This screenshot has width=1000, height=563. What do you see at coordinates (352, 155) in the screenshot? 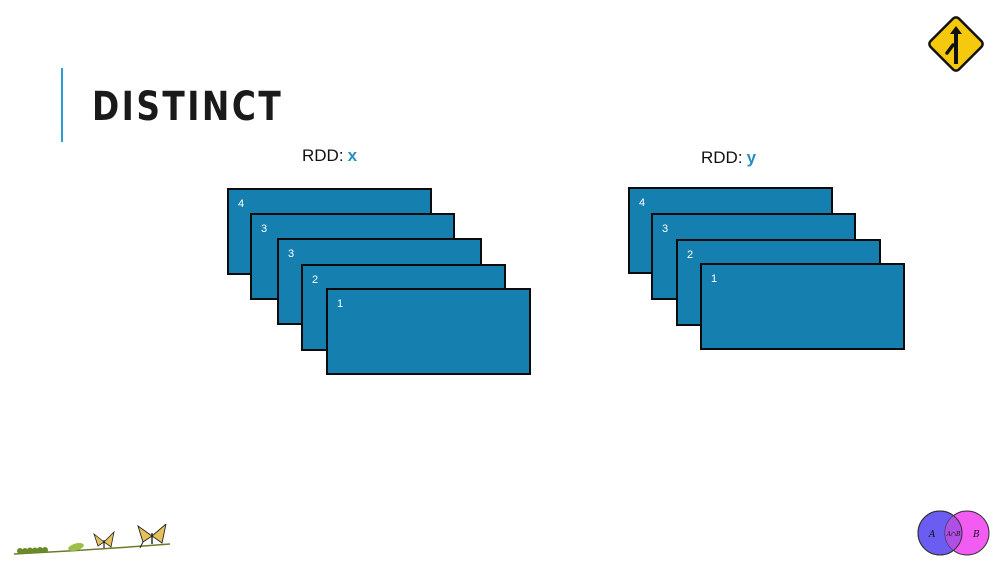
I see `rdd-x-variable: x` at bounding box center [352, 155].